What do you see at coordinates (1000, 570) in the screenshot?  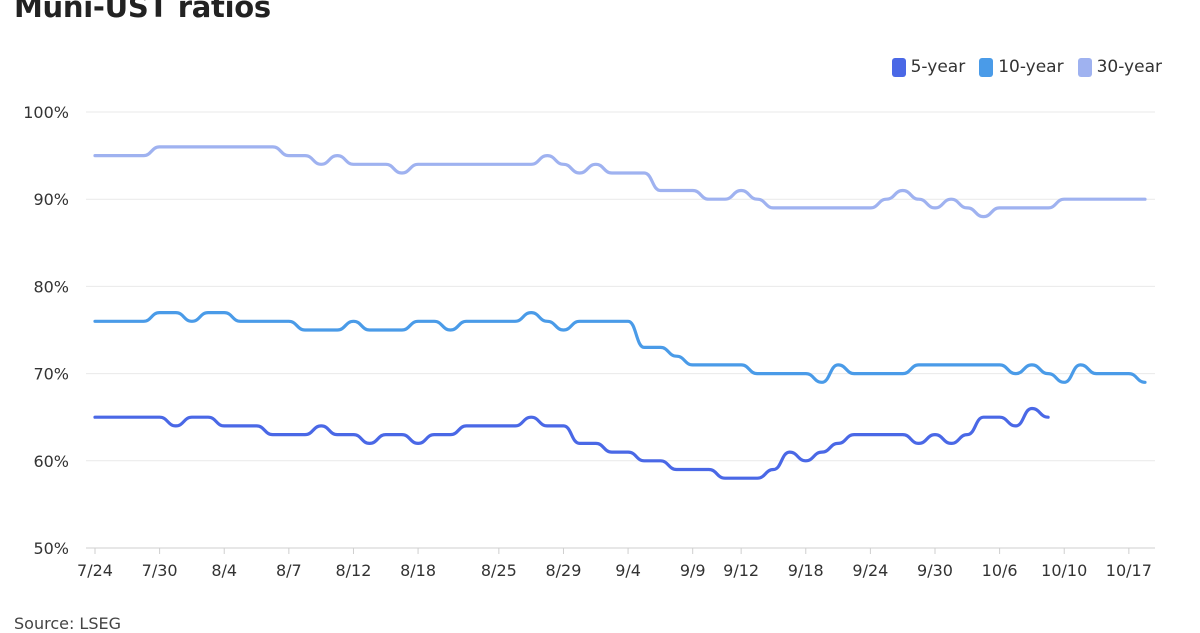 I see `x-tick-label: 10/6` at bounding box center [1000, 570].